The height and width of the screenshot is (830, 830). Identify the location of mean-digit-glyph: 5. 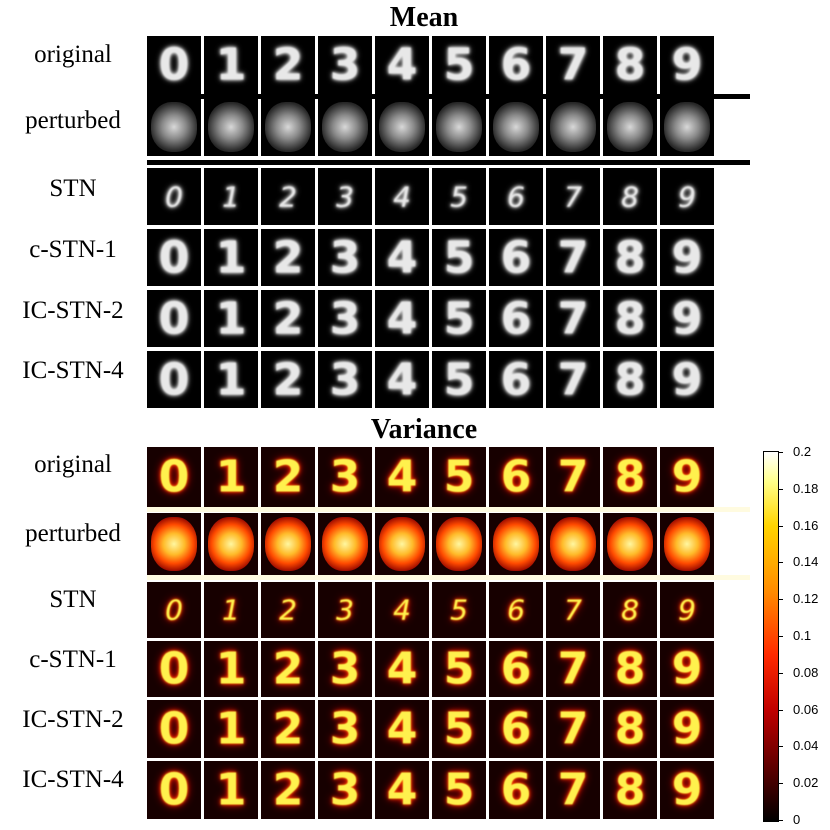
(459, 257).